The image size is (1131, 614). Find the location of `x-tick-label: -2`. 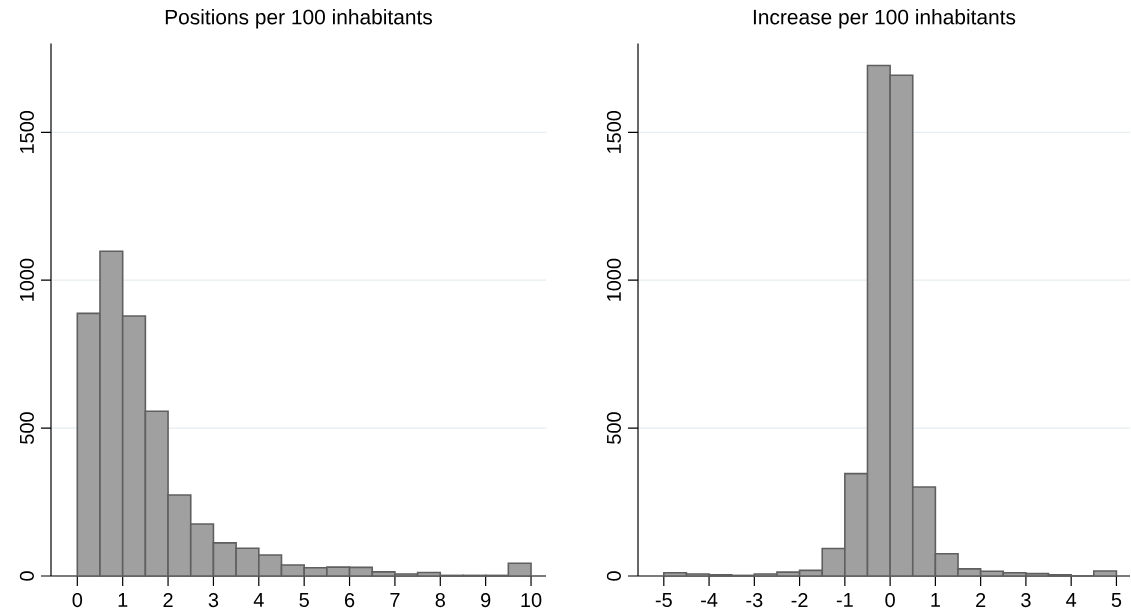

x-tick-label: -2 is located at coordinates (799, 600).